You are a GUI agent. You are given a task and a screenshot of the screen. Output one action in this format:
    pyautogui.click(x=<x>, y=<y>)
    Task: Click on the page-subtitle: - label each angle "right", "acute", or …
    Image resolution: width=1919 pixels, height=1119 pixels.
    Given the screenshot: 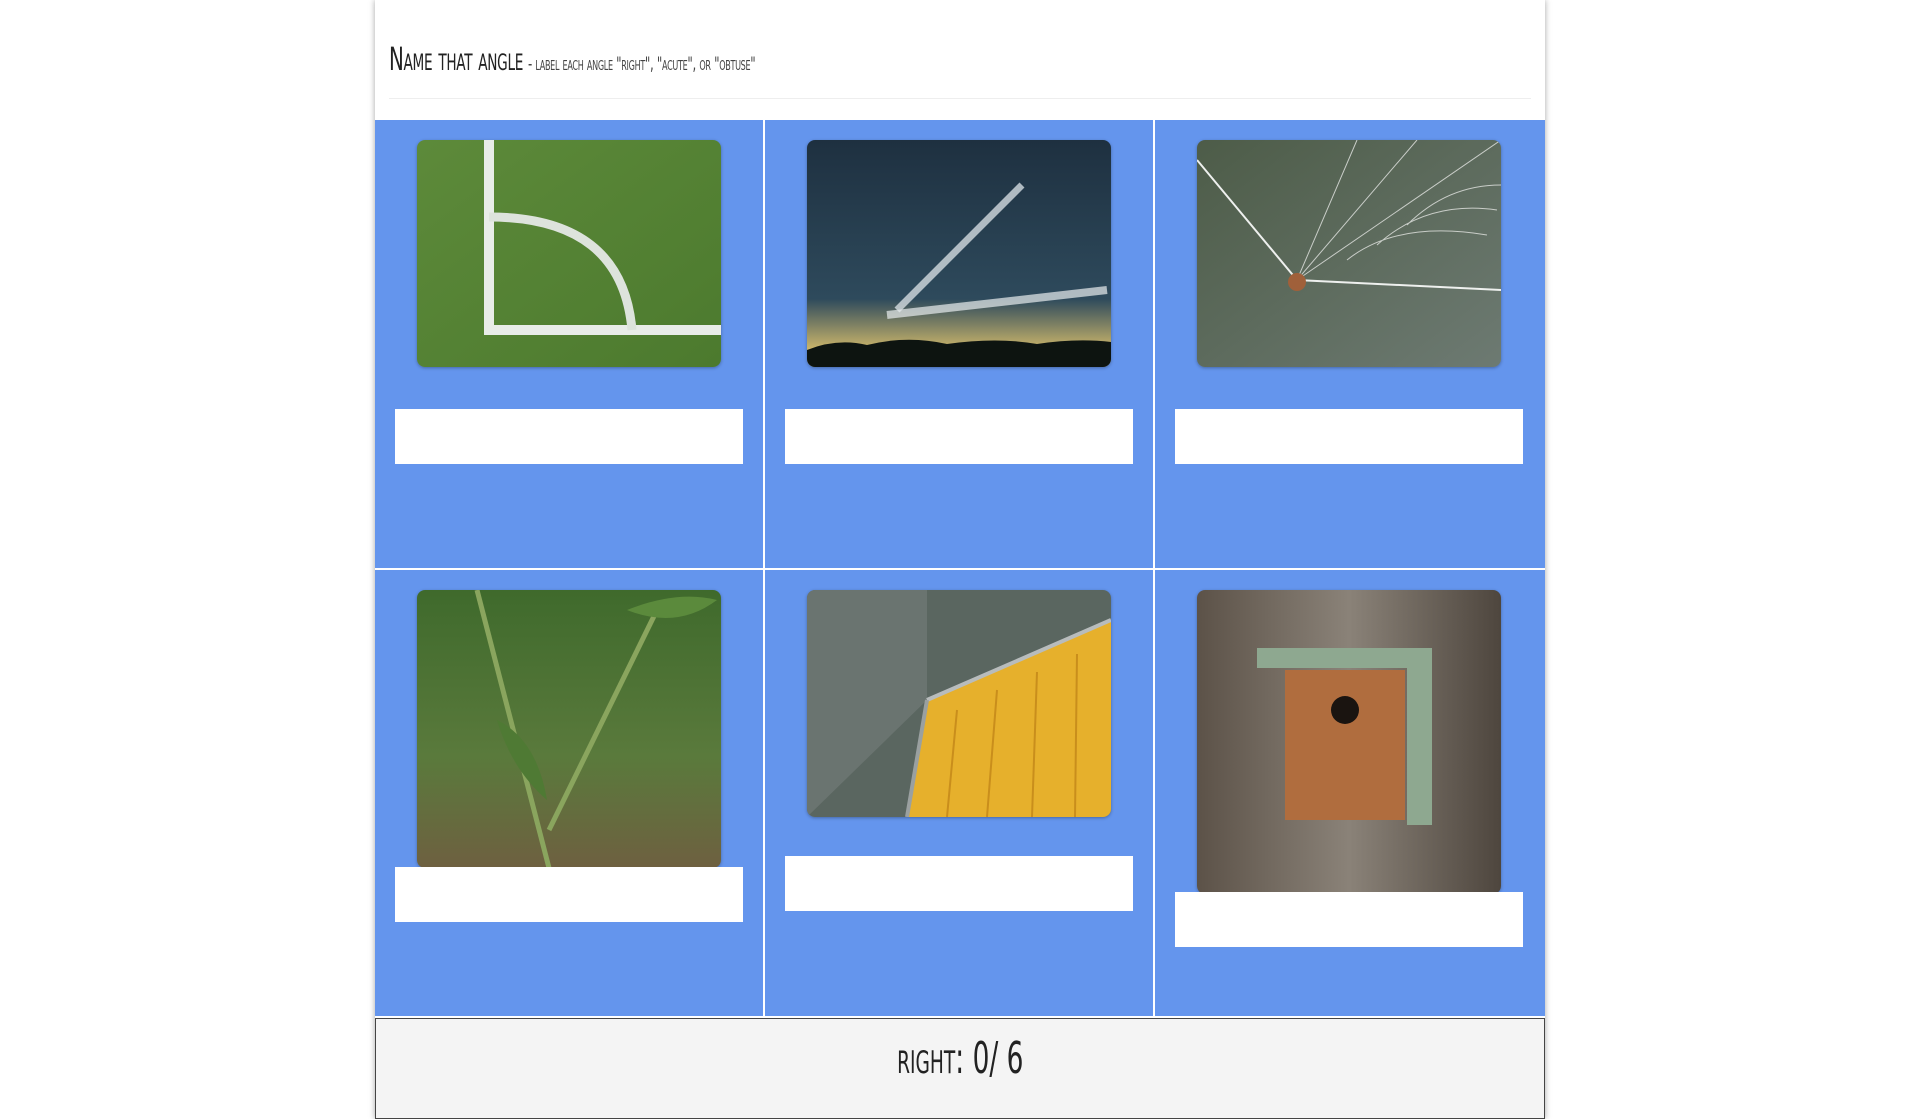 What is the action you would take?
    pyautogui.click(x=641, y=64)
    